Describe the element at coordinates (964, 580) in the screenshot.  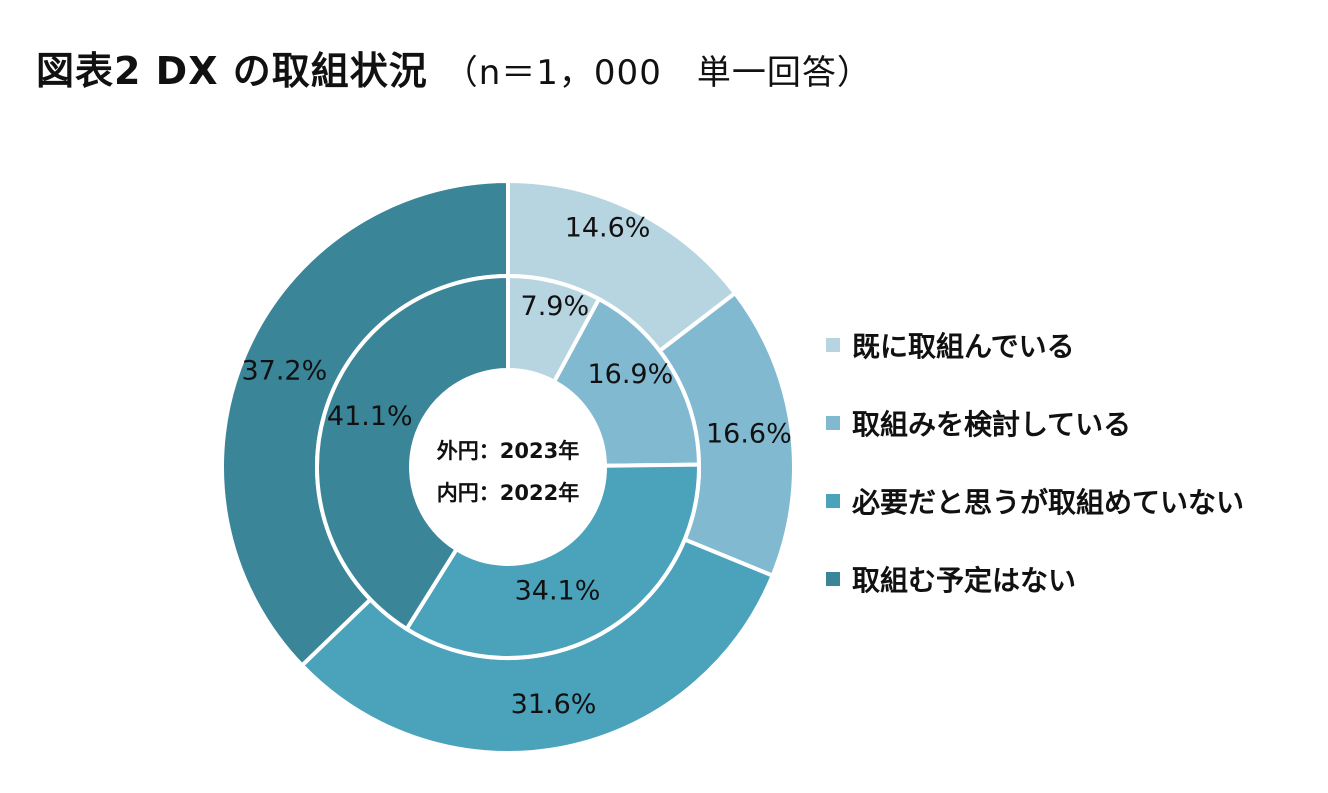
I see `legend-label: 取組む予定はない` at that location.